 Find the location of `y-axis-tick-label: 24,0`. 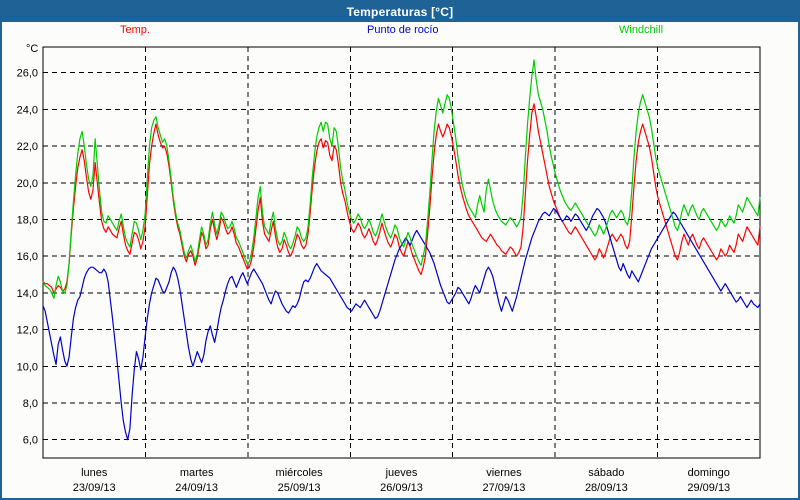

y-axis-tick-label: 24,0 is located at coordinates (27, 110).